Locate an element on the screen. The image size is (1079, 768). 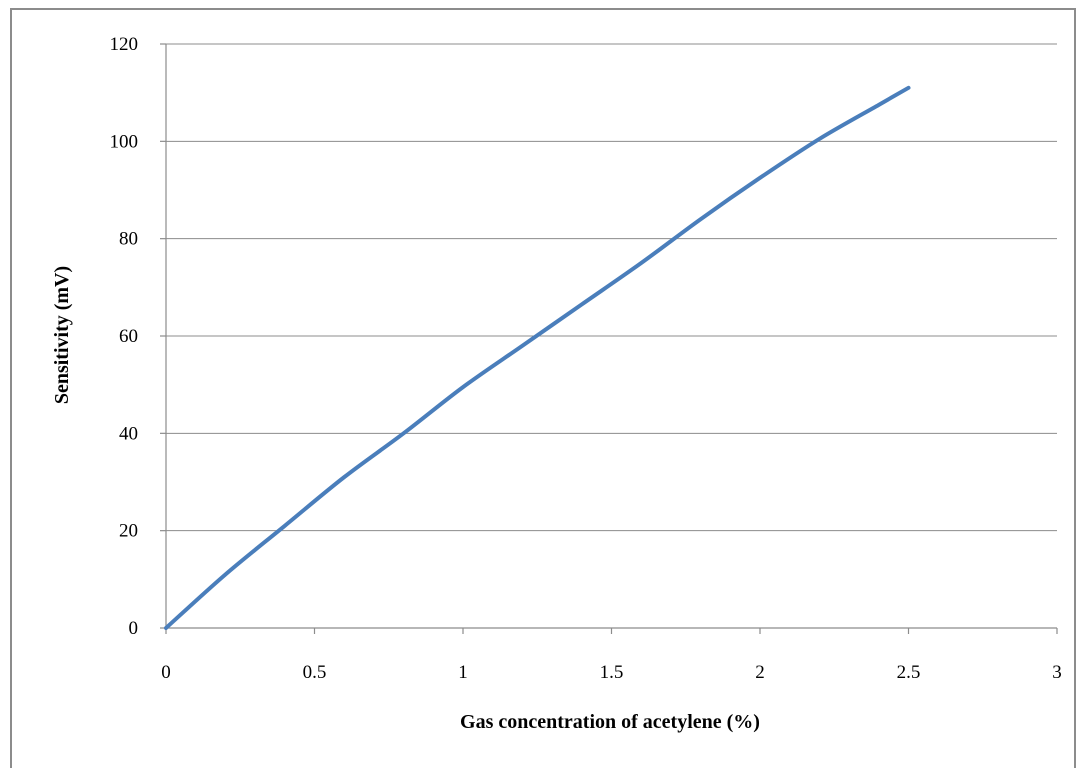
x-tick-label: 3 is located at coordinates (1057, 672).